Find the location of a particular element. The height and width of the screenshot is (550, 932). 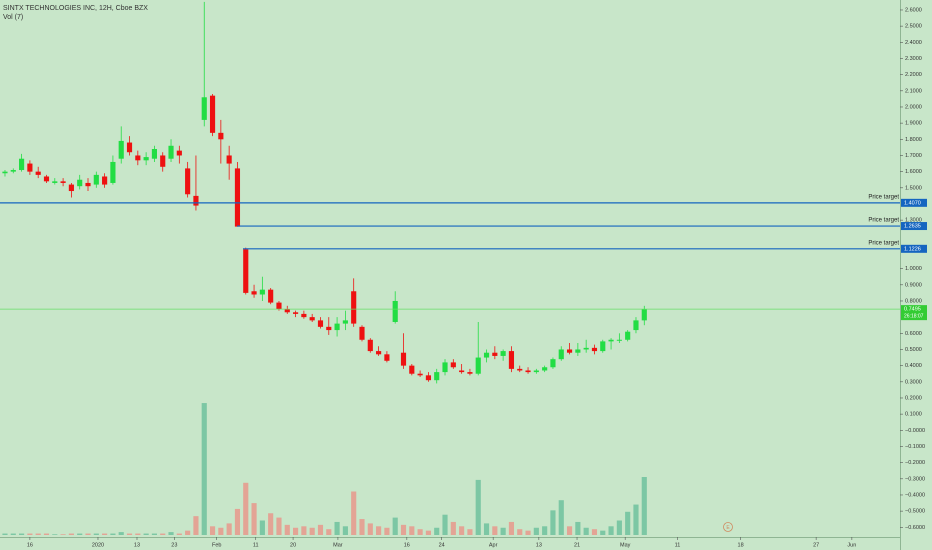

x-tick-label: 21 is located at coordinates (577, 545).